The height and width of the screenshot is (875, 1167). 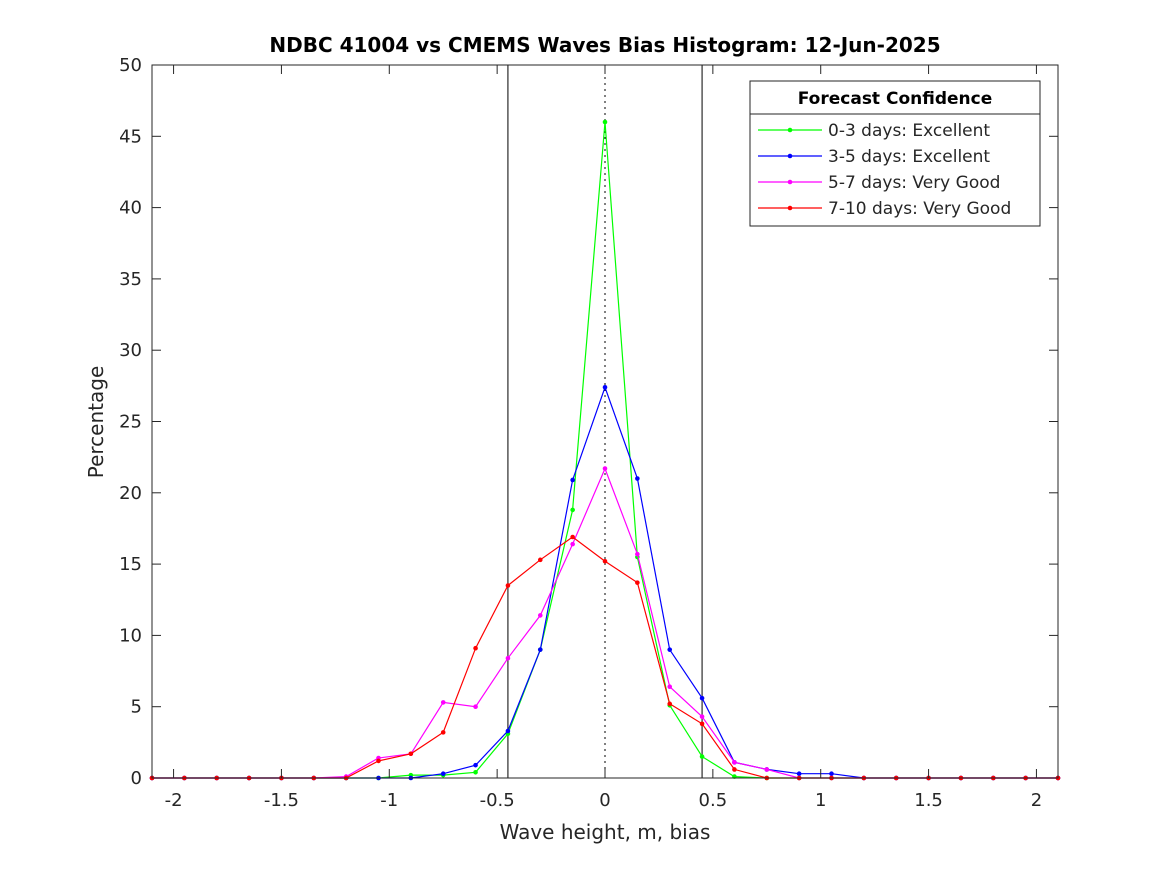 I want to click on legend-entry: 5-7 days: Very Good, so click(x=879, y=183).